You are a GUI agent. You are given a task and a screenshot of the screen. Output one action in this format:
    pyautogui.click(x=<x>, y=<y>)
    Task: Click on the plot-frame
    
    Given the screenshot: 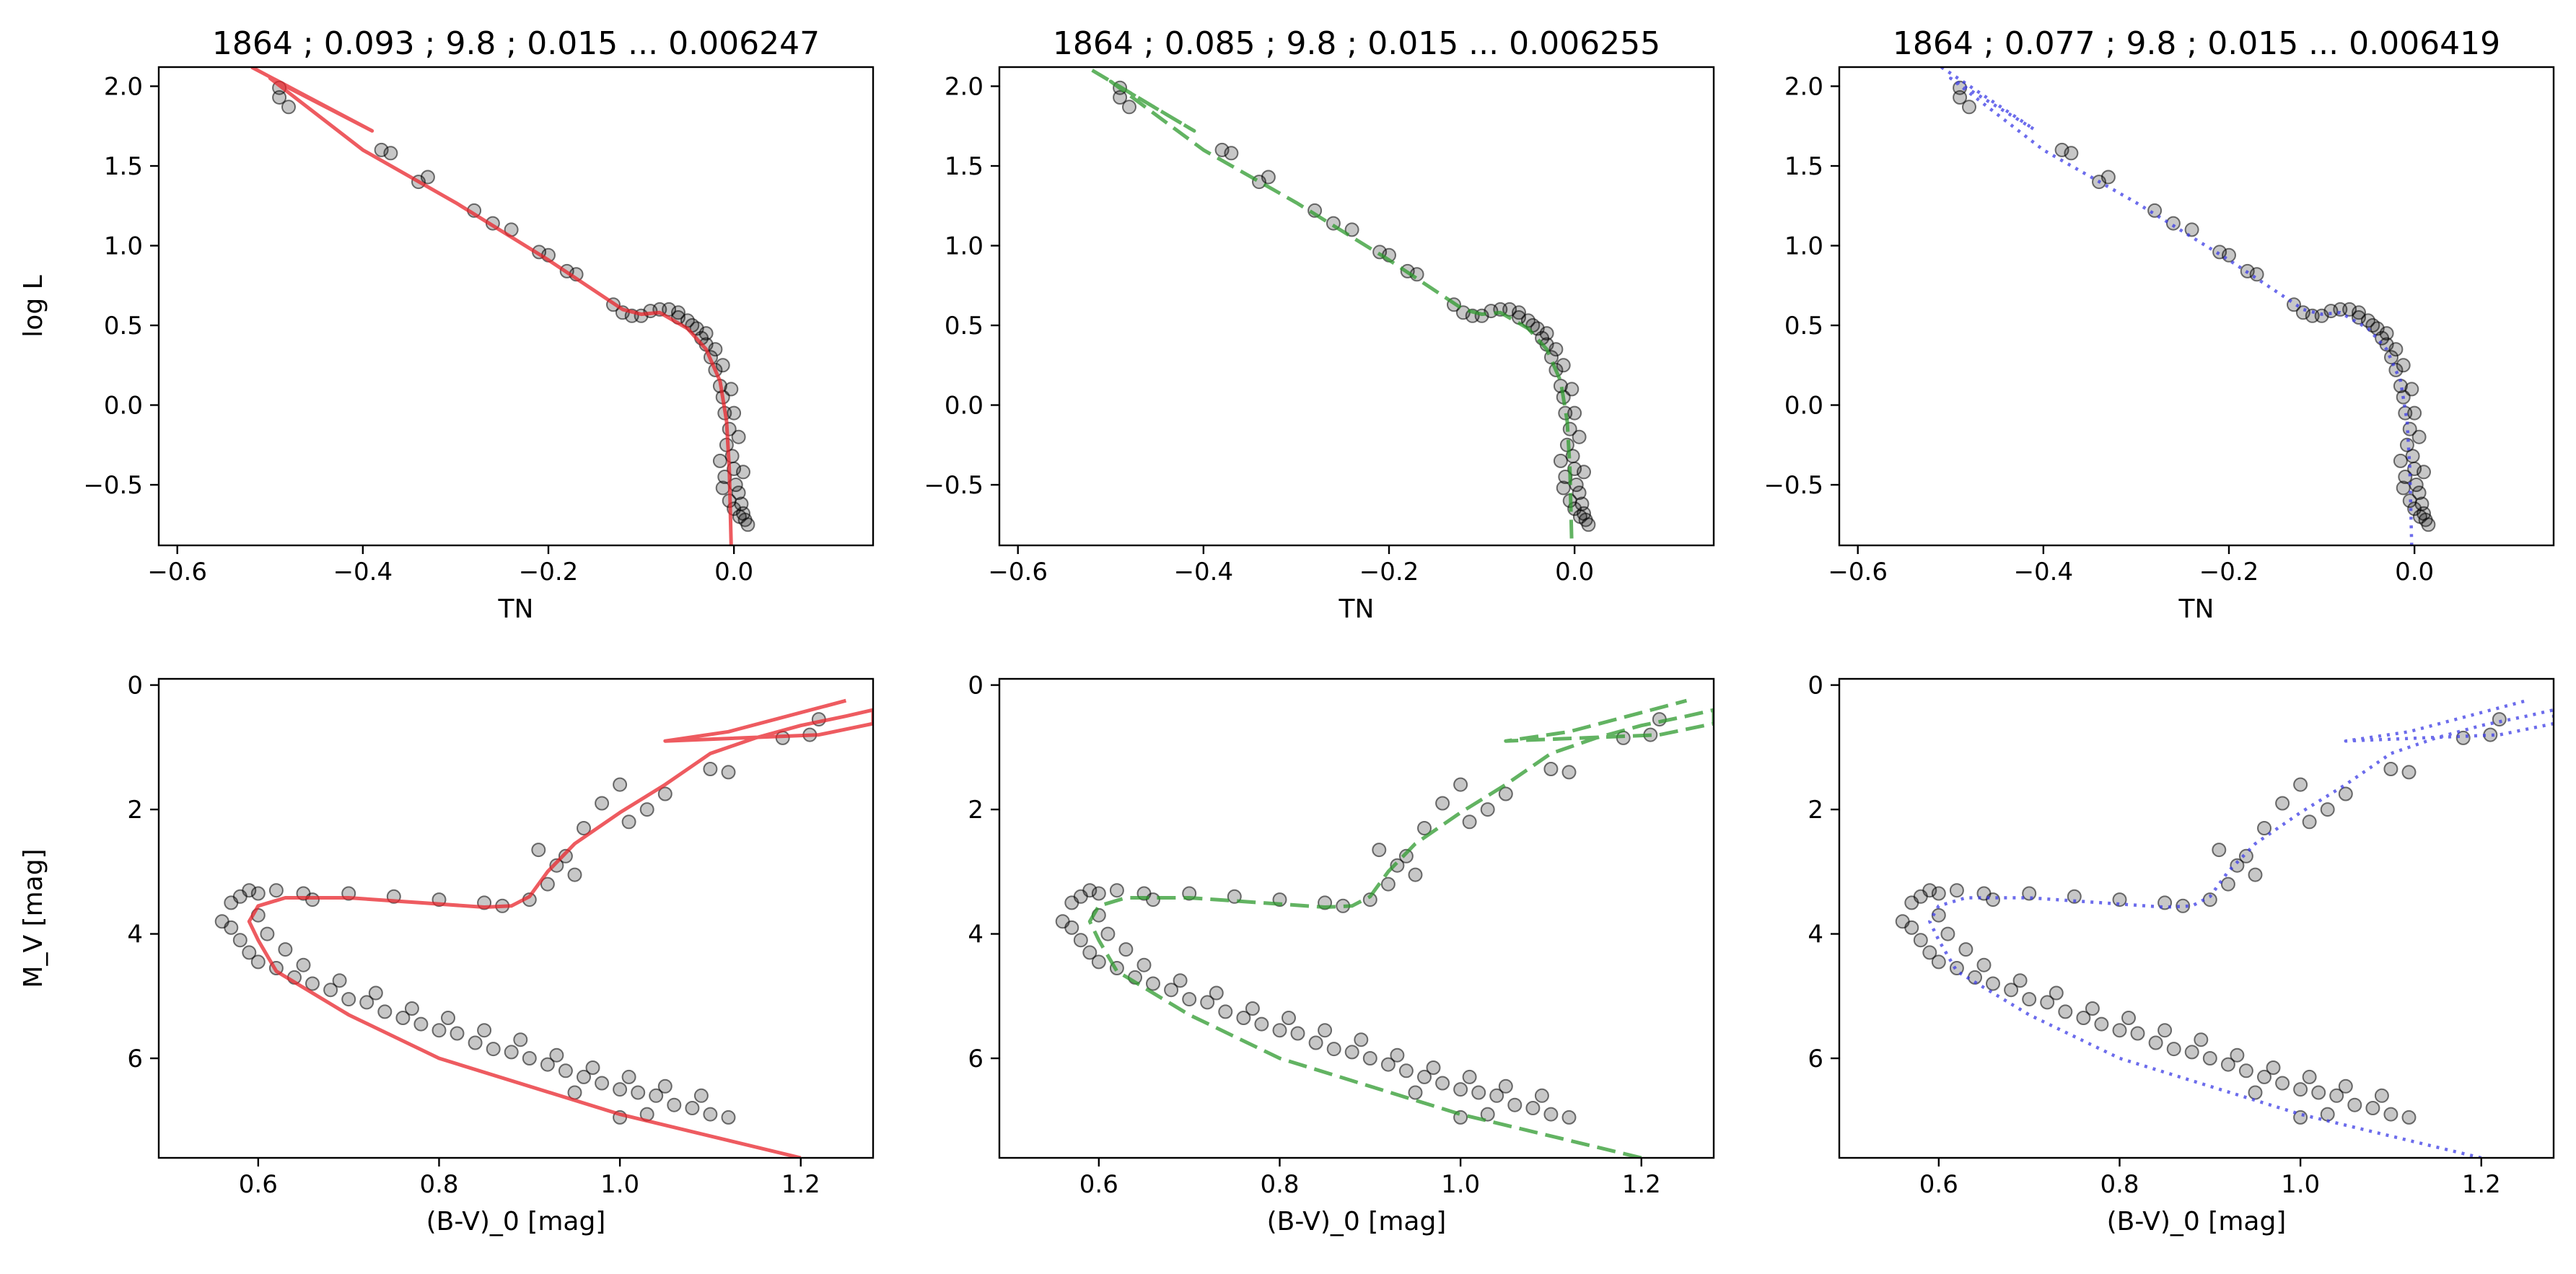 What is the action you would take?
    pyautogui.click(x=2196, y=918)
    